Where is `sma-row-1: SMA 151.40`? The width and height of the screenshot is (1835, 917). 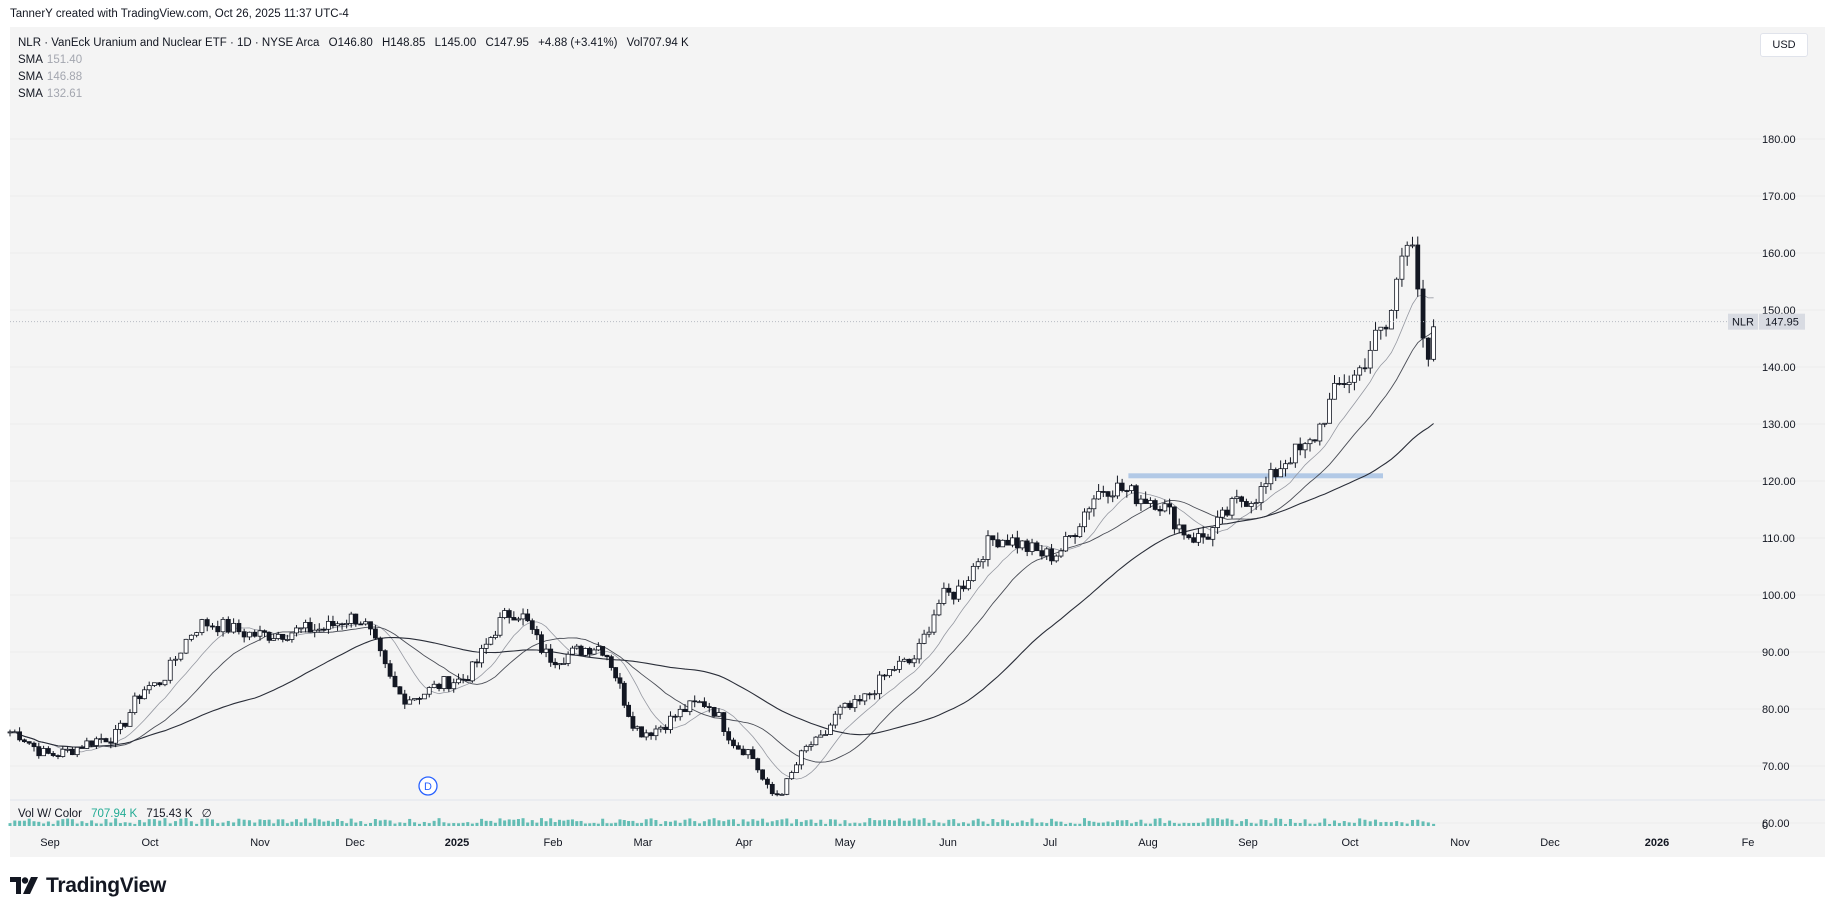
sma-row-1: SMA 151.40 is located at coordinates (353, 60).